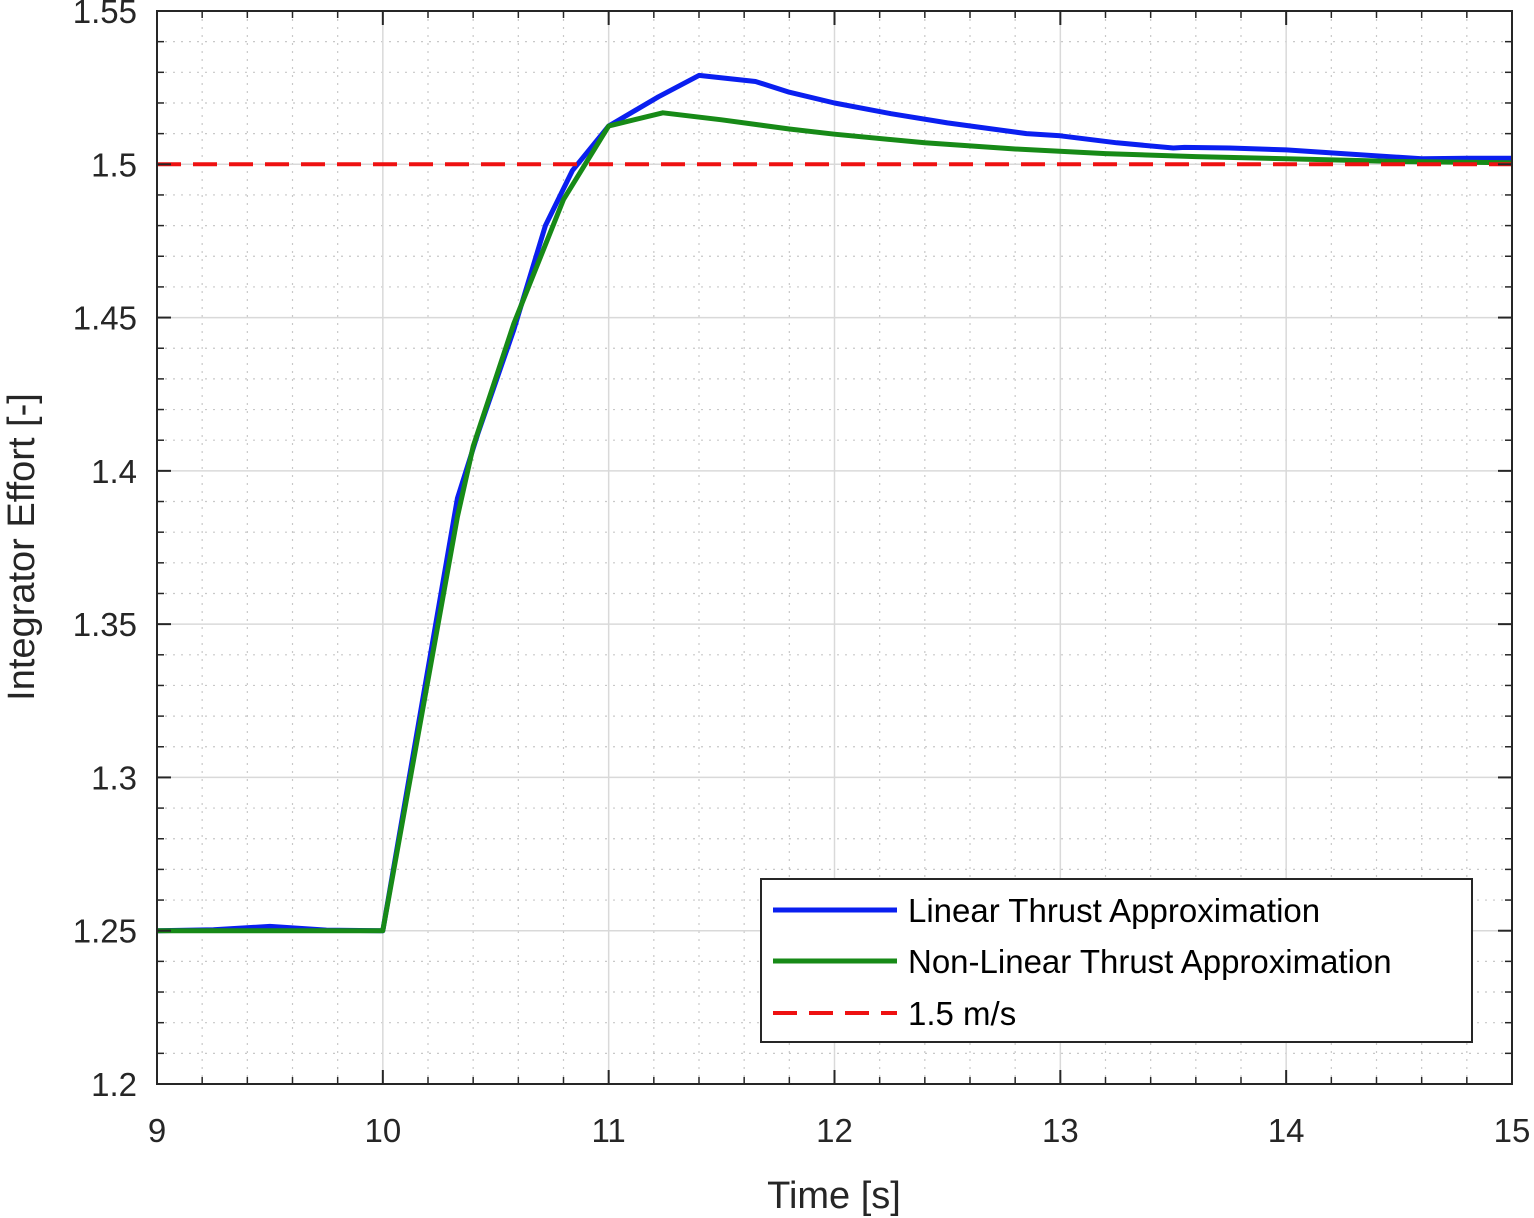 The width and height of the screenshot is (1534, 1218). Describe the element at coordinates (1286, 1130) in the screenshot. I see `x-tick-label: 14` at that location.